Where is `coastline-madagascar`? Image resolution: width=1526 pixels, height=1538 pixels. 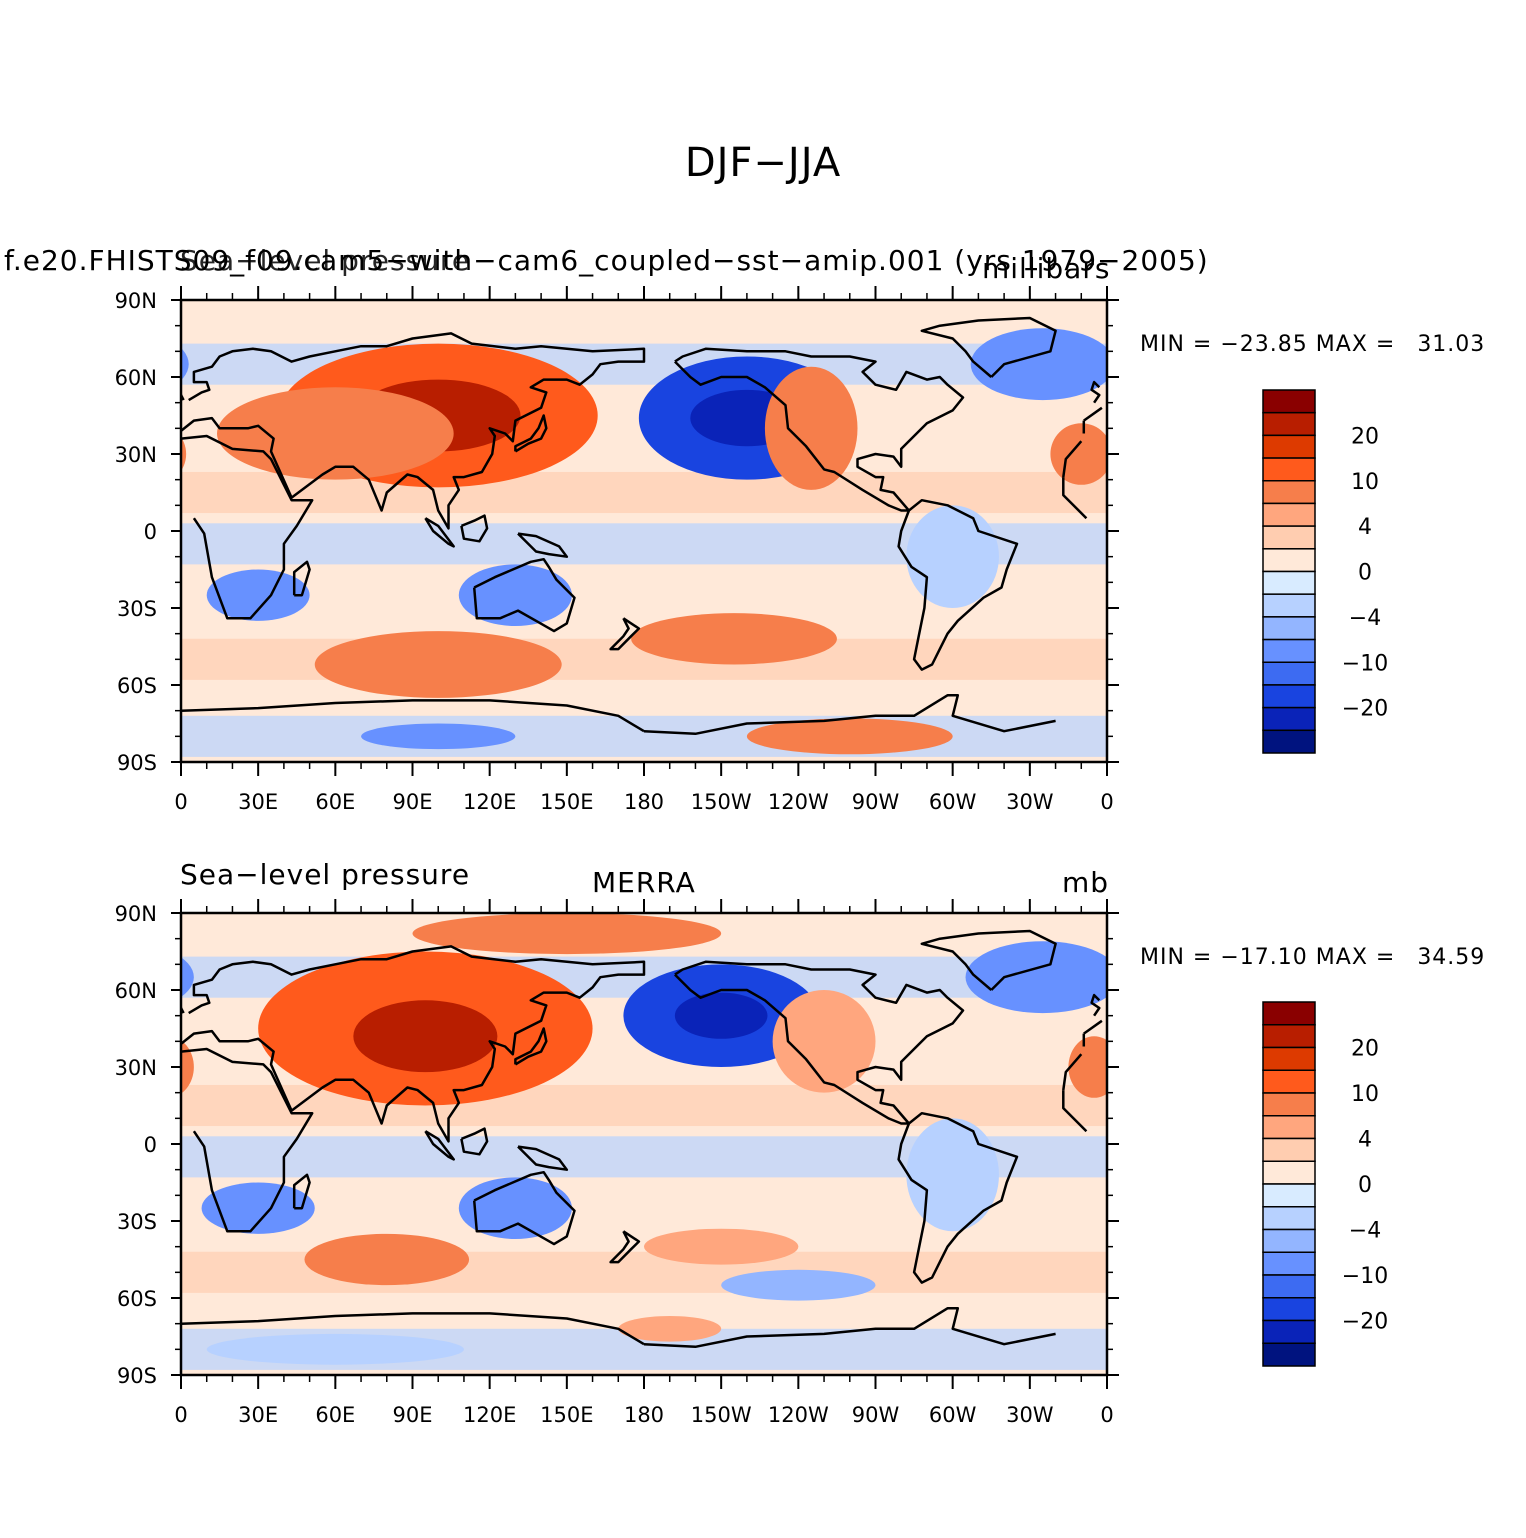 coastline-madagascar is located at coordinates (301, 578).